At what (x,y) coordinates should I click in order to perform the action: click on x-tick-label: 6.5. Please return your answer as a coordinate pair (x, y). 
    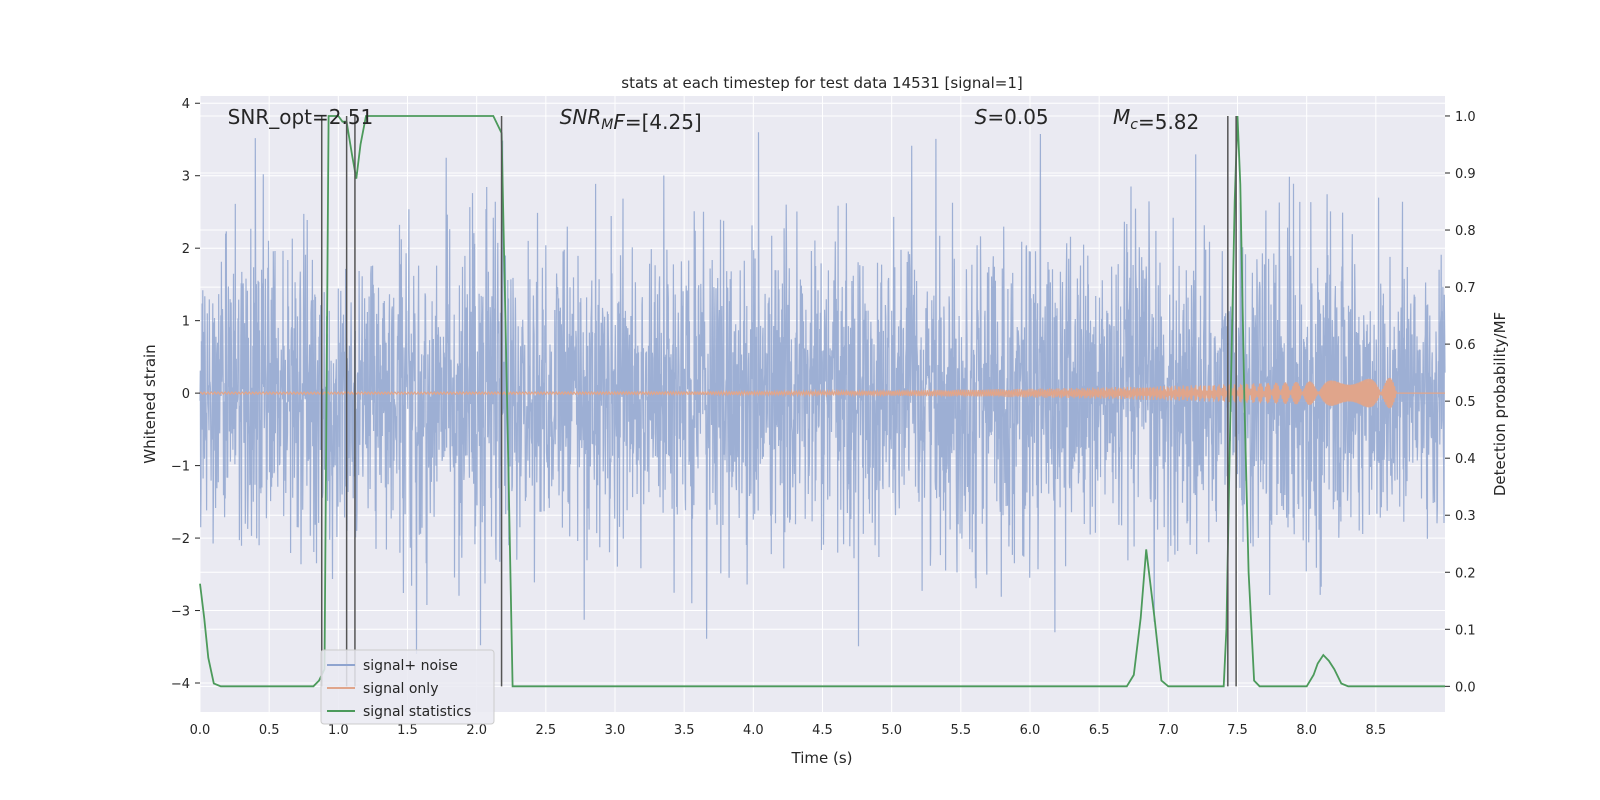
    Looking at the image, I should click on (1099, 730).